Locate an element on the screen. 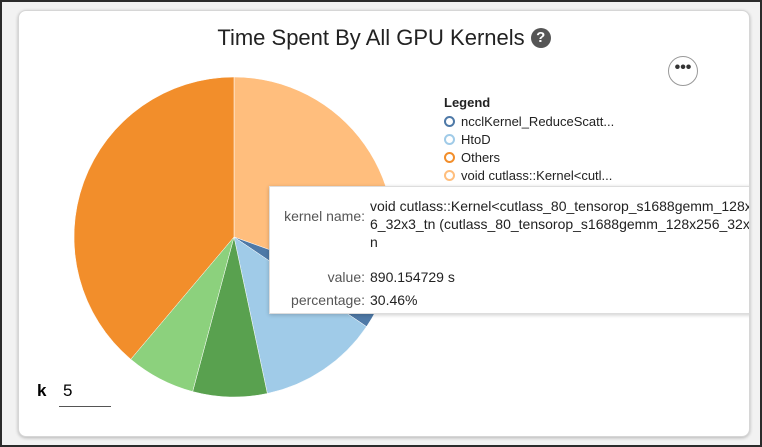 The image size is (762, 447). tooltip-value: 30.46% is located at coordinates (394, 300).